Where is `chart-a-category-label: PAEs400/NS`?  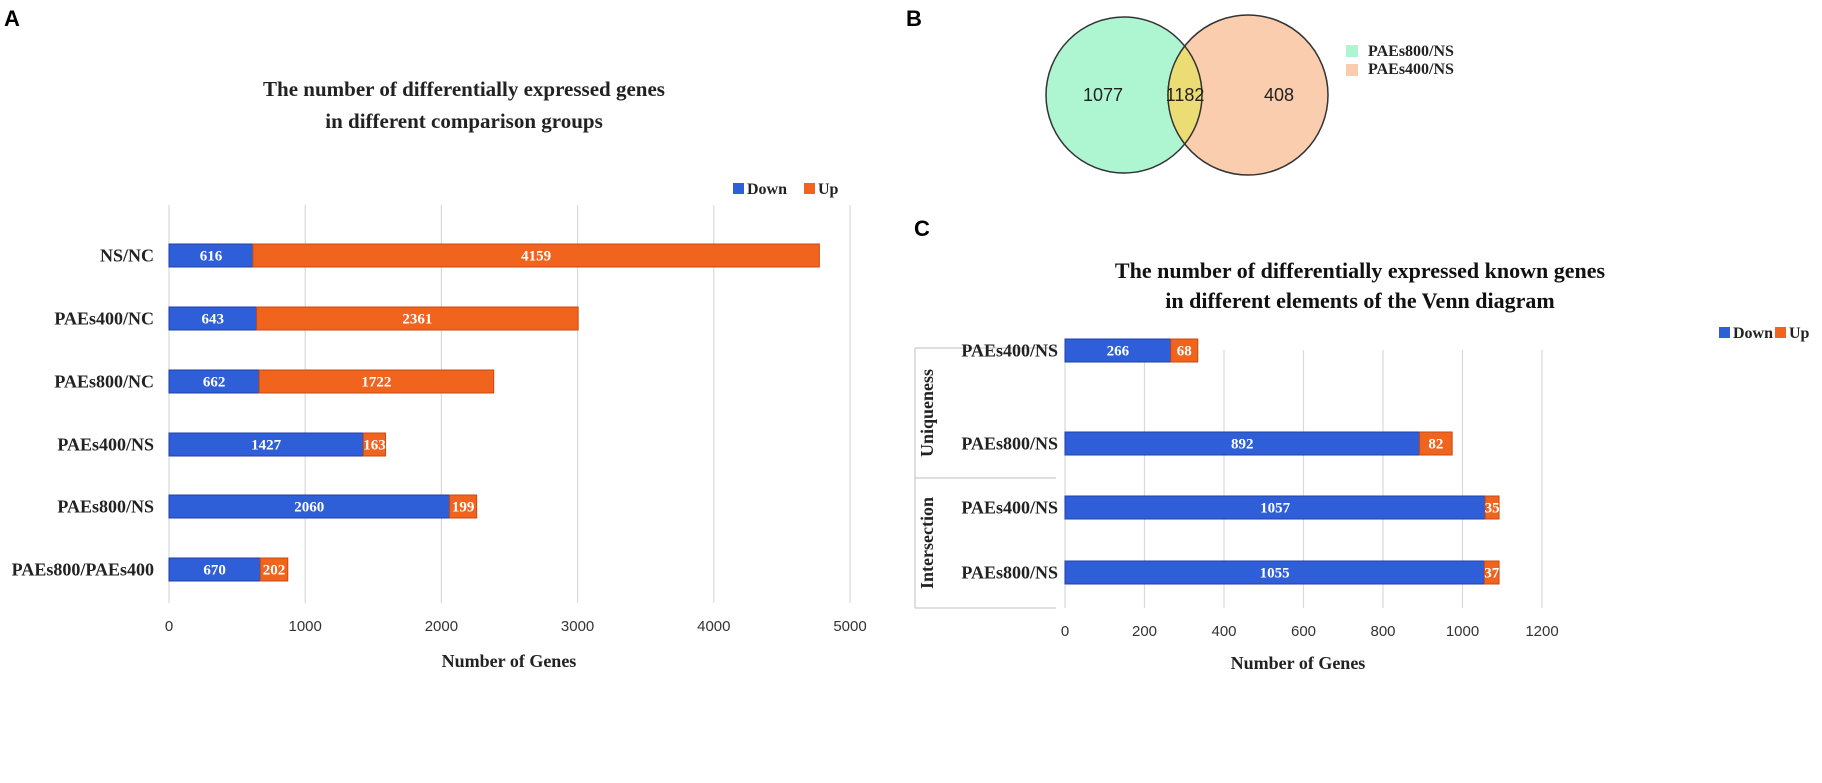
chart-a-category-label: PAEs400/NS is located at coordinates (105, 445).